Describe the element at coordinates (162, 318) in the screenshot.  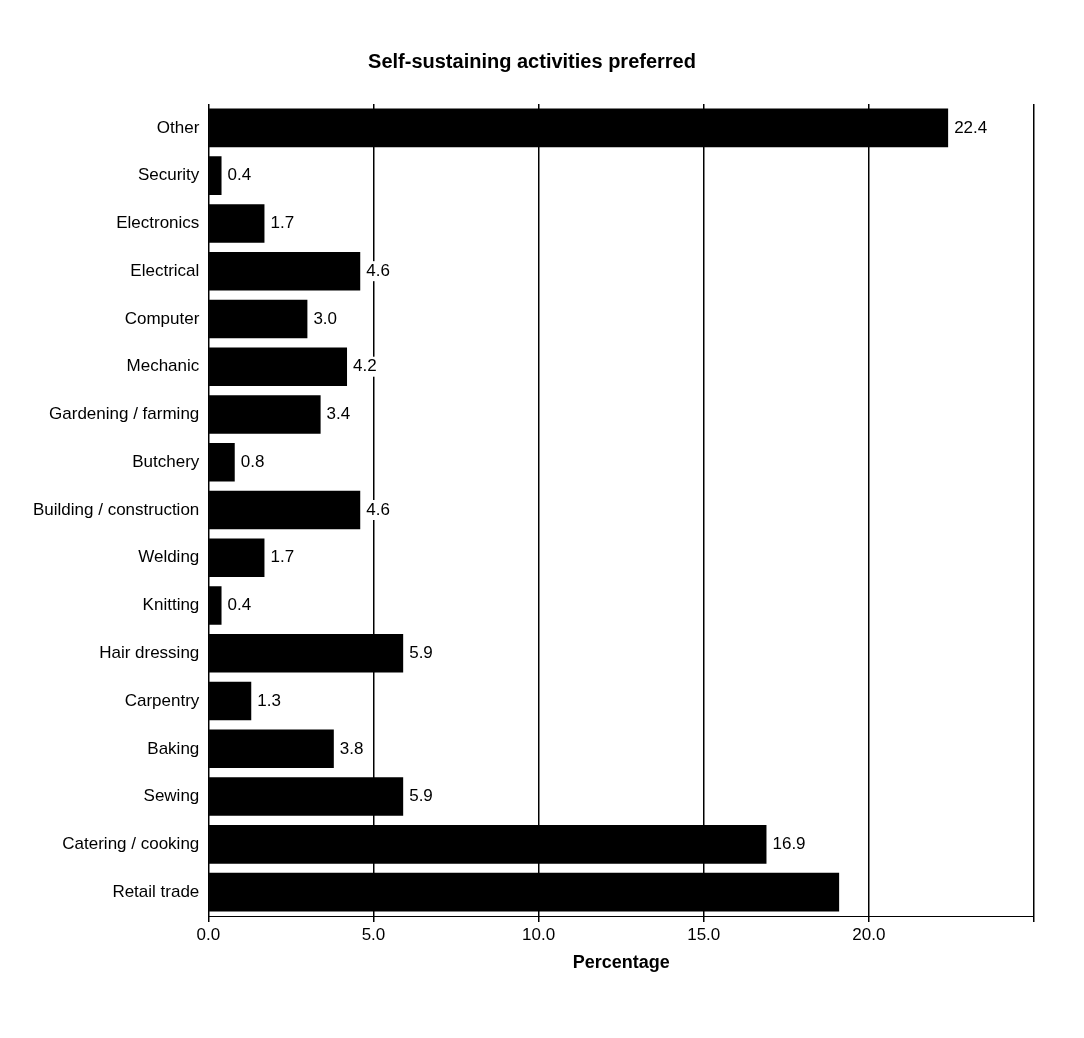
I see `y-tick-label: Computer` at that location.